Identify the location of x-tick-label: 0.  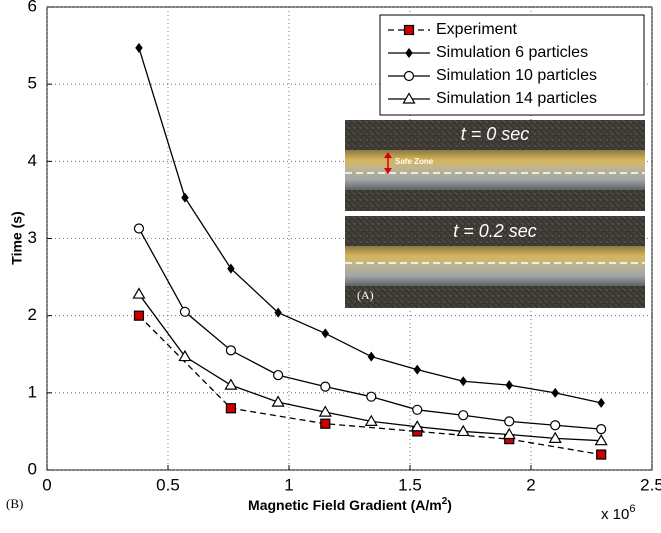
(46, 484).